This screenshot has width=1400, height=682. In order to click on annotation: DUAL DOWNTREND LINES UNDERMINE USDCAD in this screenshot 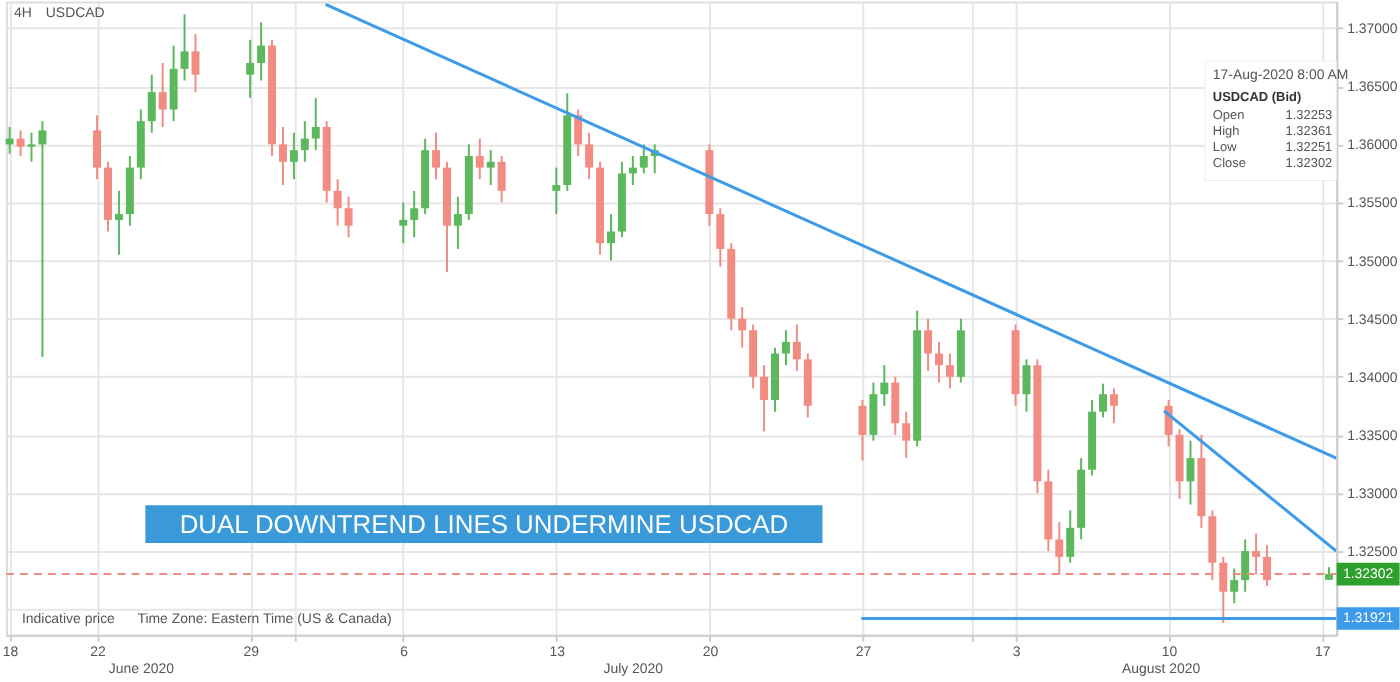, I will do `click(484, 524)`.